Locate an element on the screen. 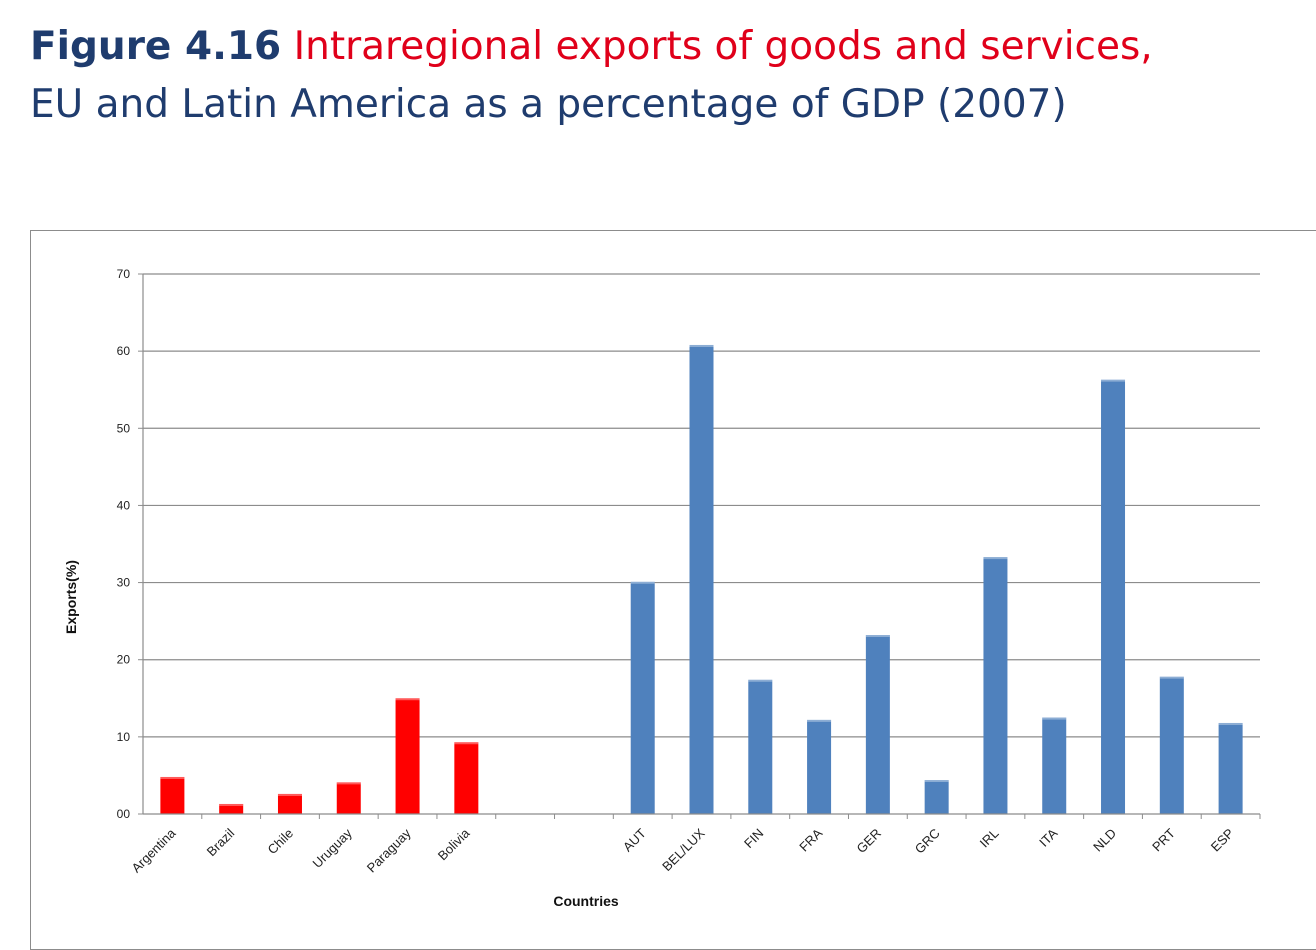 This screenshot has height=950, width=1316. bar-fin is located at coordinates (760, 746).